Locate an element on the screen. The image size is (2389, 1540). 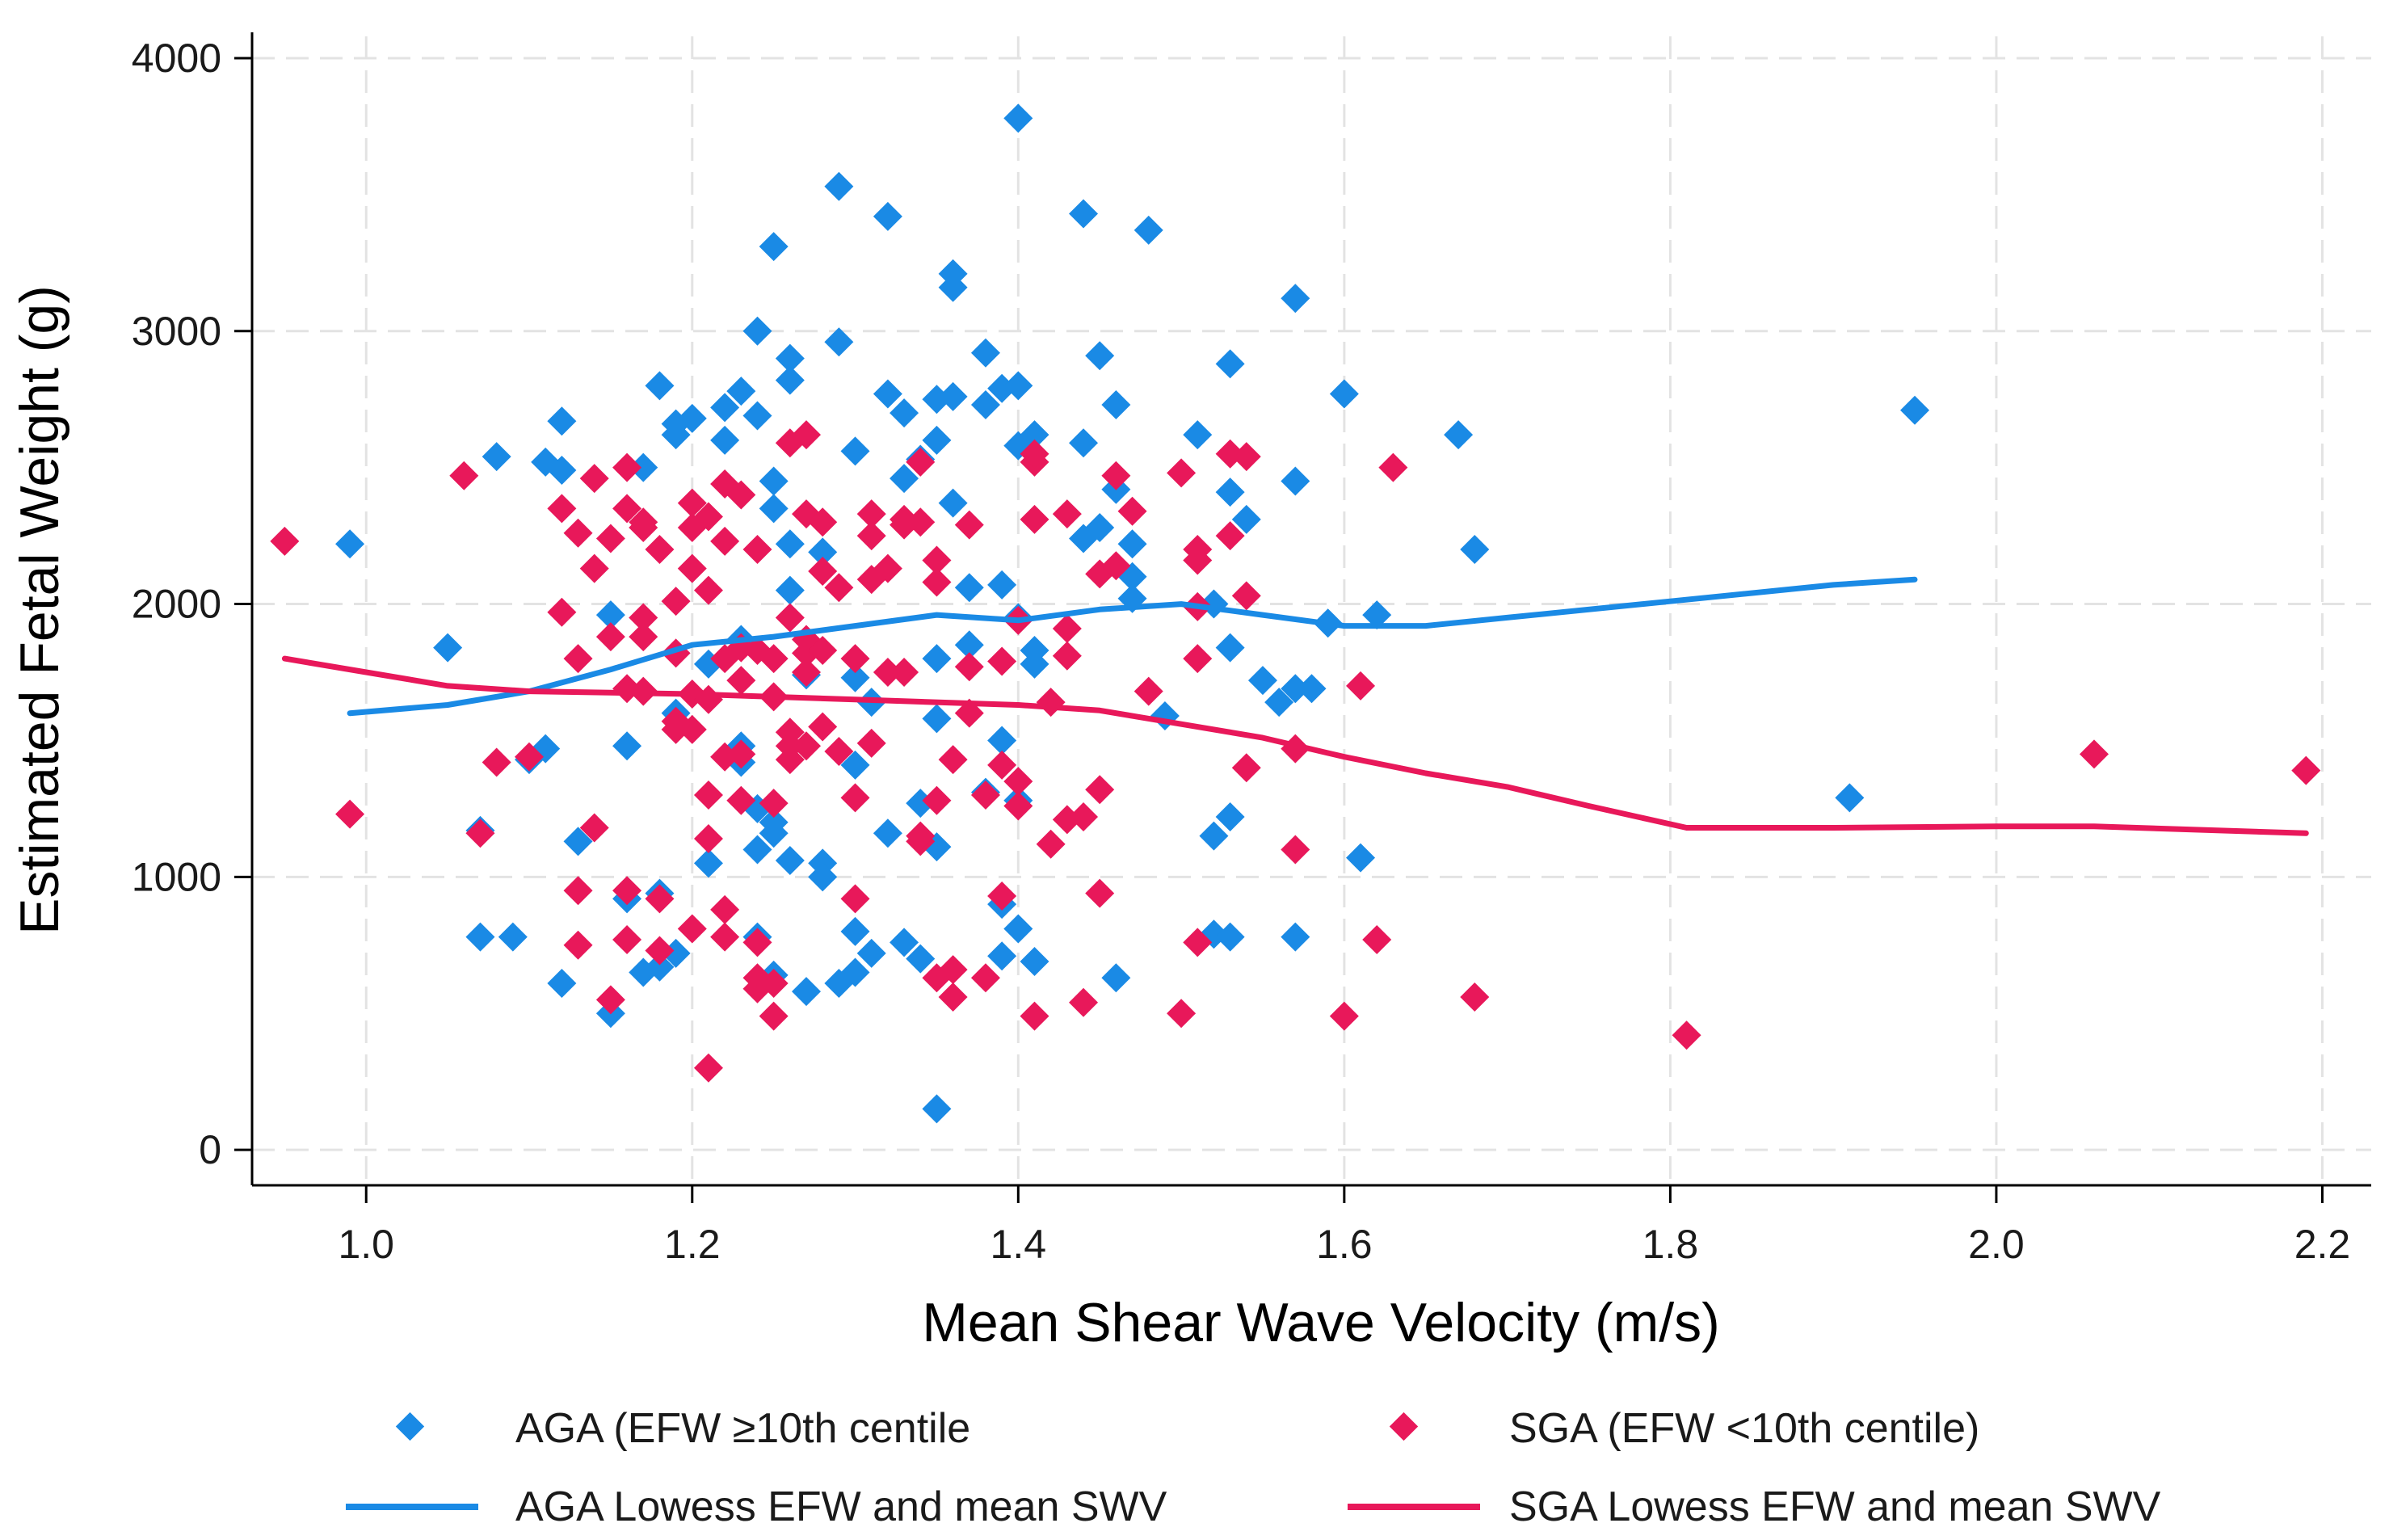
legend-item-sga: SGA (EFW <10th centile) is located at coordinates (1684, 1428).